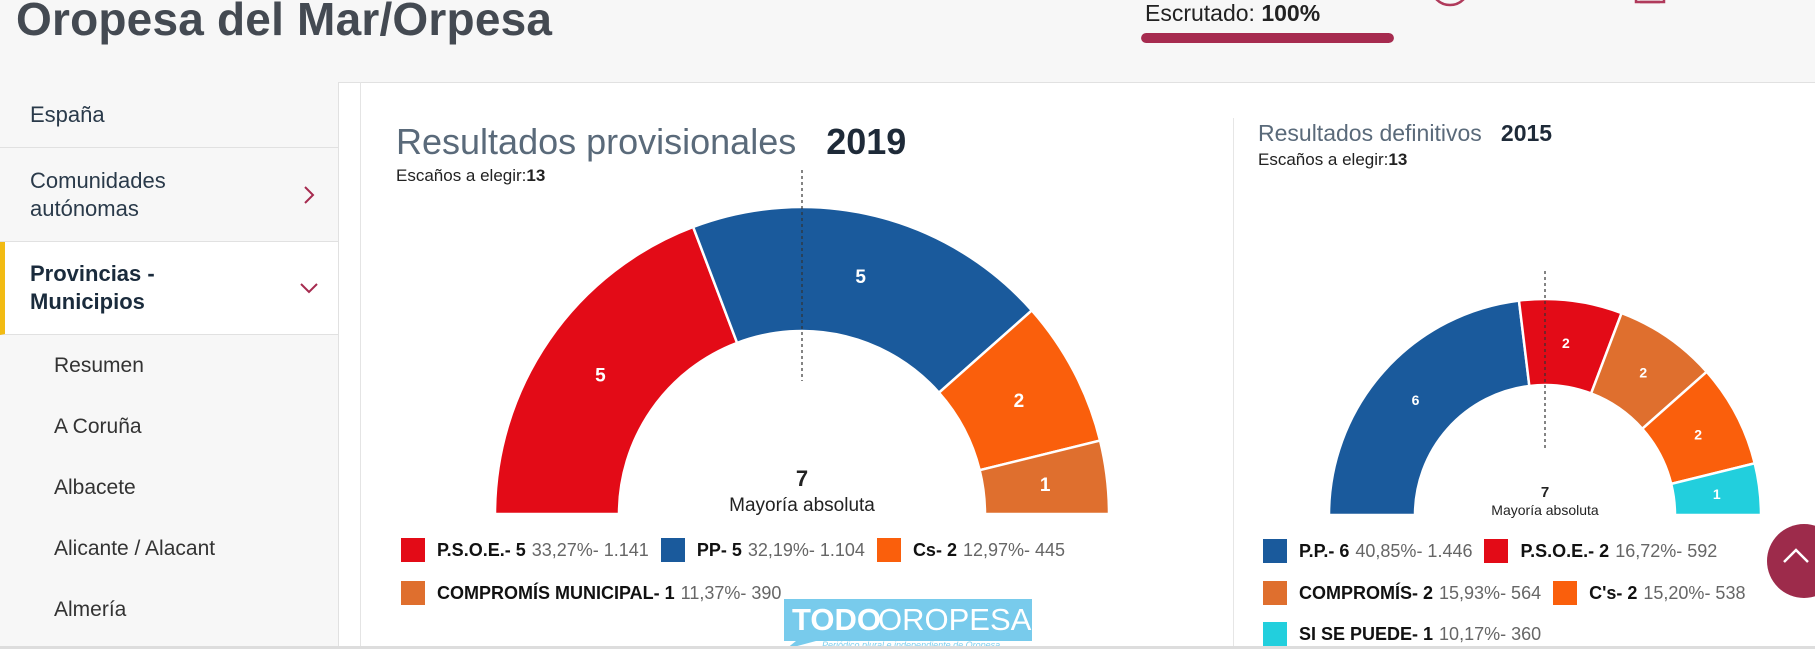 Image resolution: width=1815 pixels, height=649 pixels. What do you see at coordinates (169, 115) in the screenshot?
I see `sidebar-item-espana: España` at bounding box center [169, 115].